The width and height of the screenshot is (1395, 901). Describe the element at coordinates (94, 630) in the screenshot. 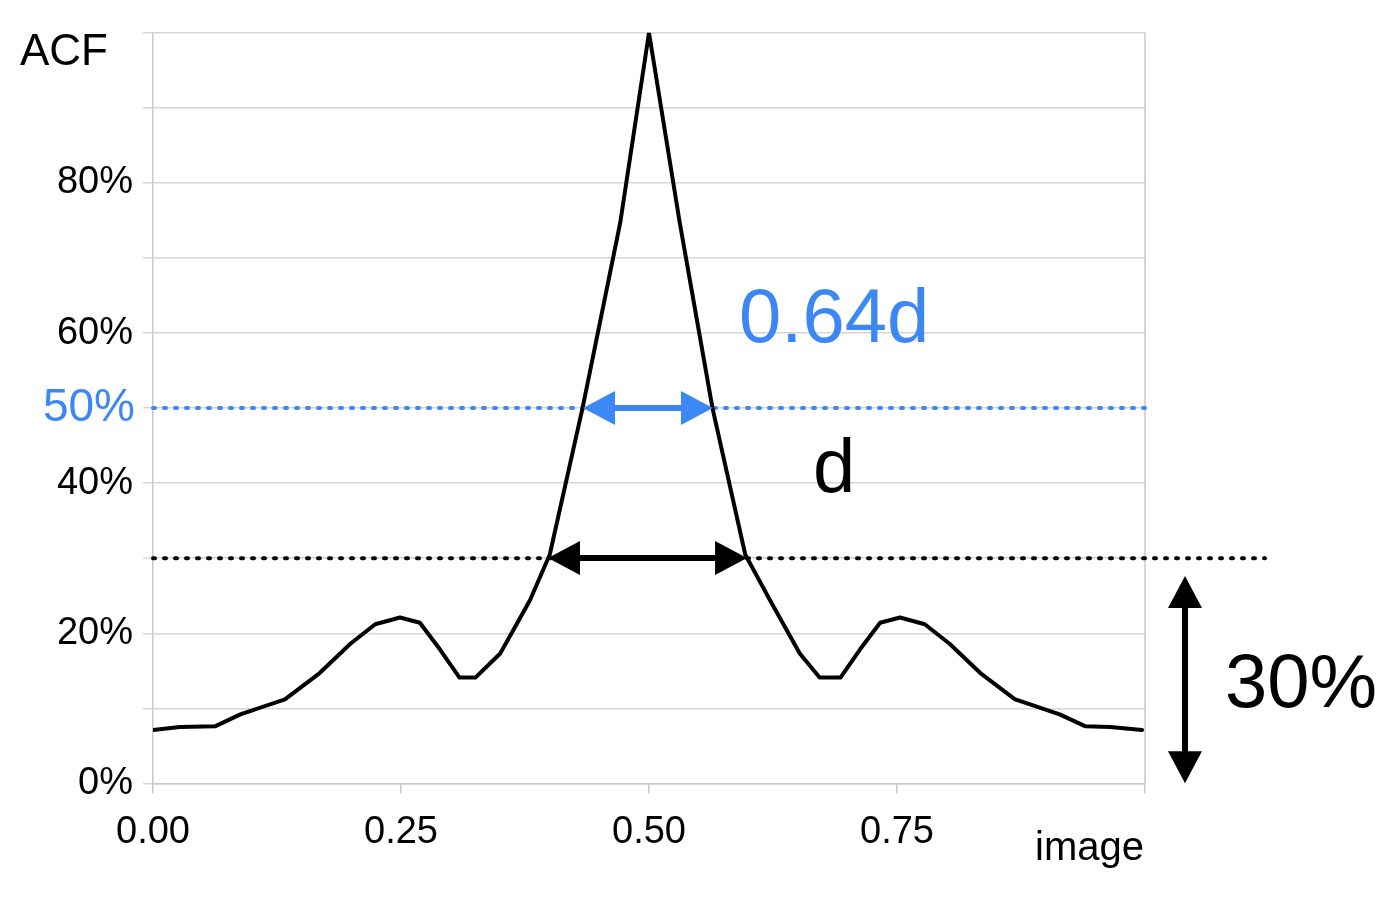

I see `y-tick-label: 20%` at that location.